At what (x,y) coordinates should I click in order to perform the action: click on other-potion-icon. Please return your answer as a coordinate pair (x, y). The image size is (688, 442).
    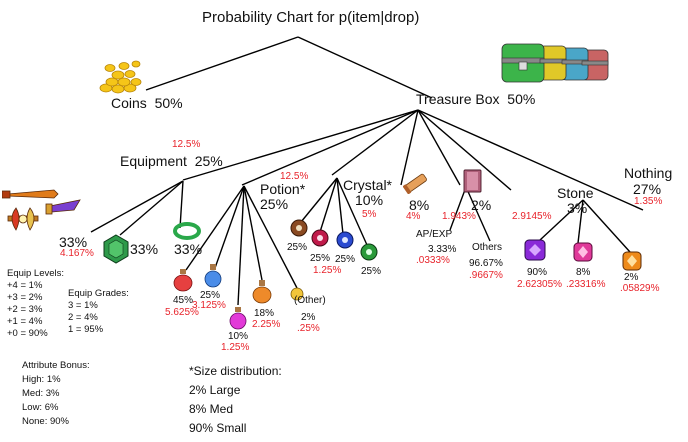
    Looking at the image, I should click on (297, 294).